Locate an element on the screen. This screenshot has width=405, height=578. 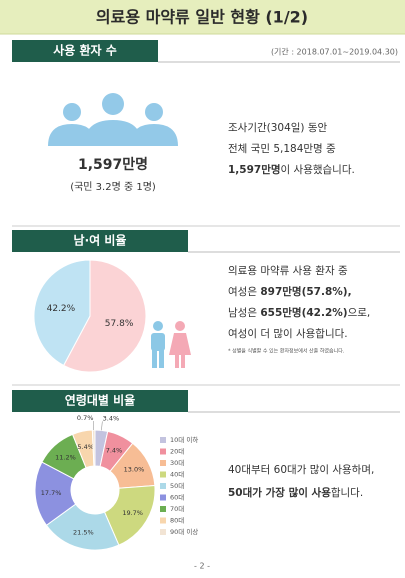
value-label: 42.2% is located at coordinates (61, 309).